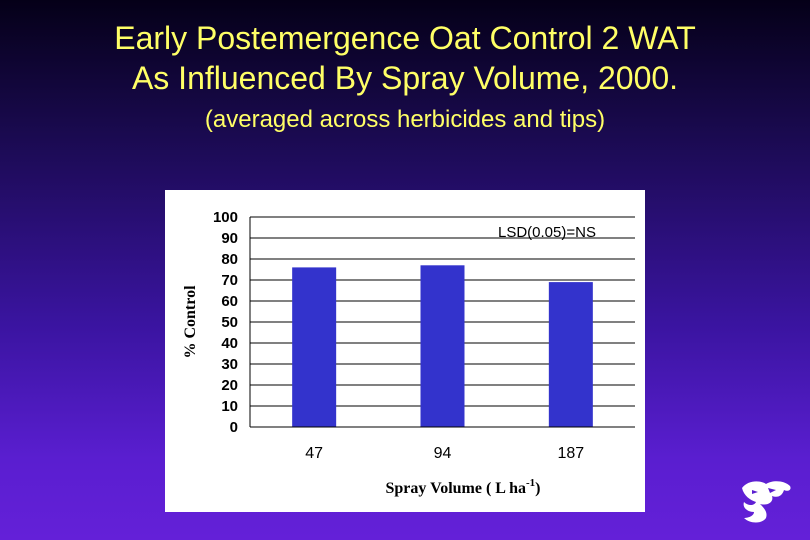 The image size is (810, 540). What do you see at coordinates (234, 427) in the screenshot?
I see `y-tick-label: 0` at bounding box center [234, 427].